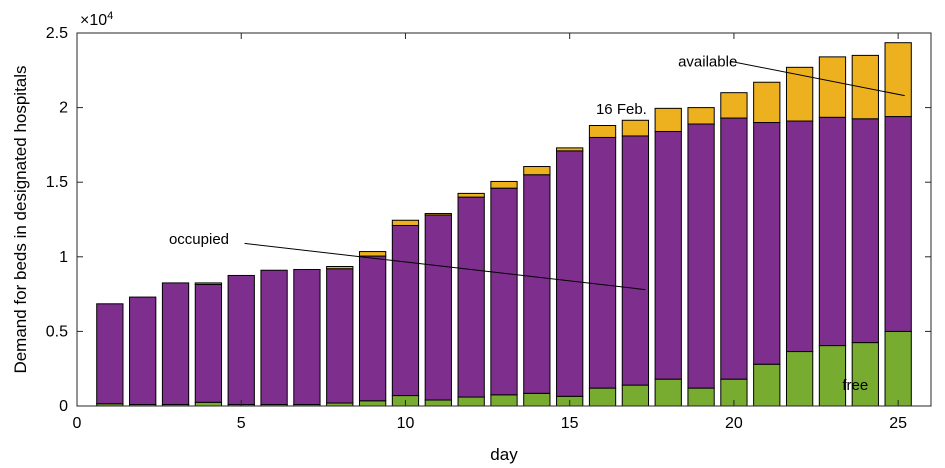 The image size is (945, 468). Describe the element at coordinates (63, 108) in the screenshot. I see `y-tick-label: 2` at that location.